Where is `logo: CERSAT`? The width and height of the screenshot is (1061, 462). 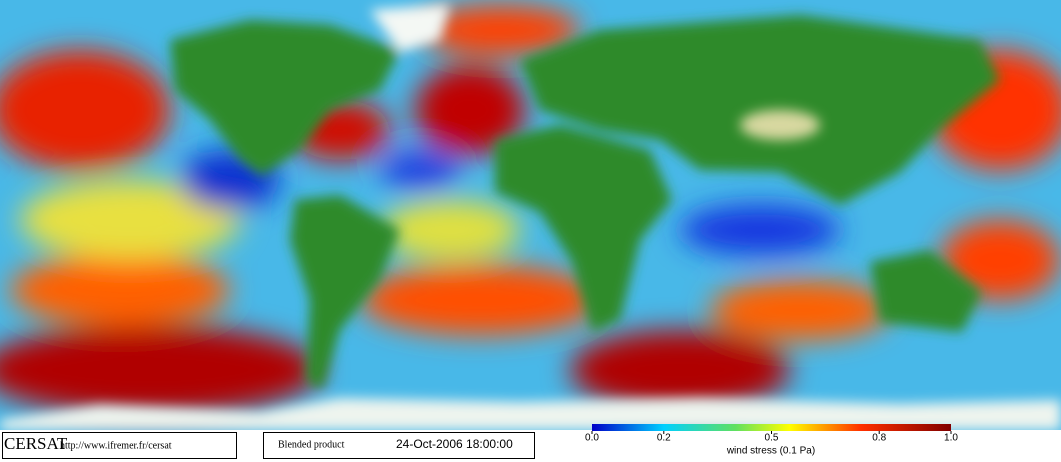
logo: CERSAT is located at coordinates (36, 443).